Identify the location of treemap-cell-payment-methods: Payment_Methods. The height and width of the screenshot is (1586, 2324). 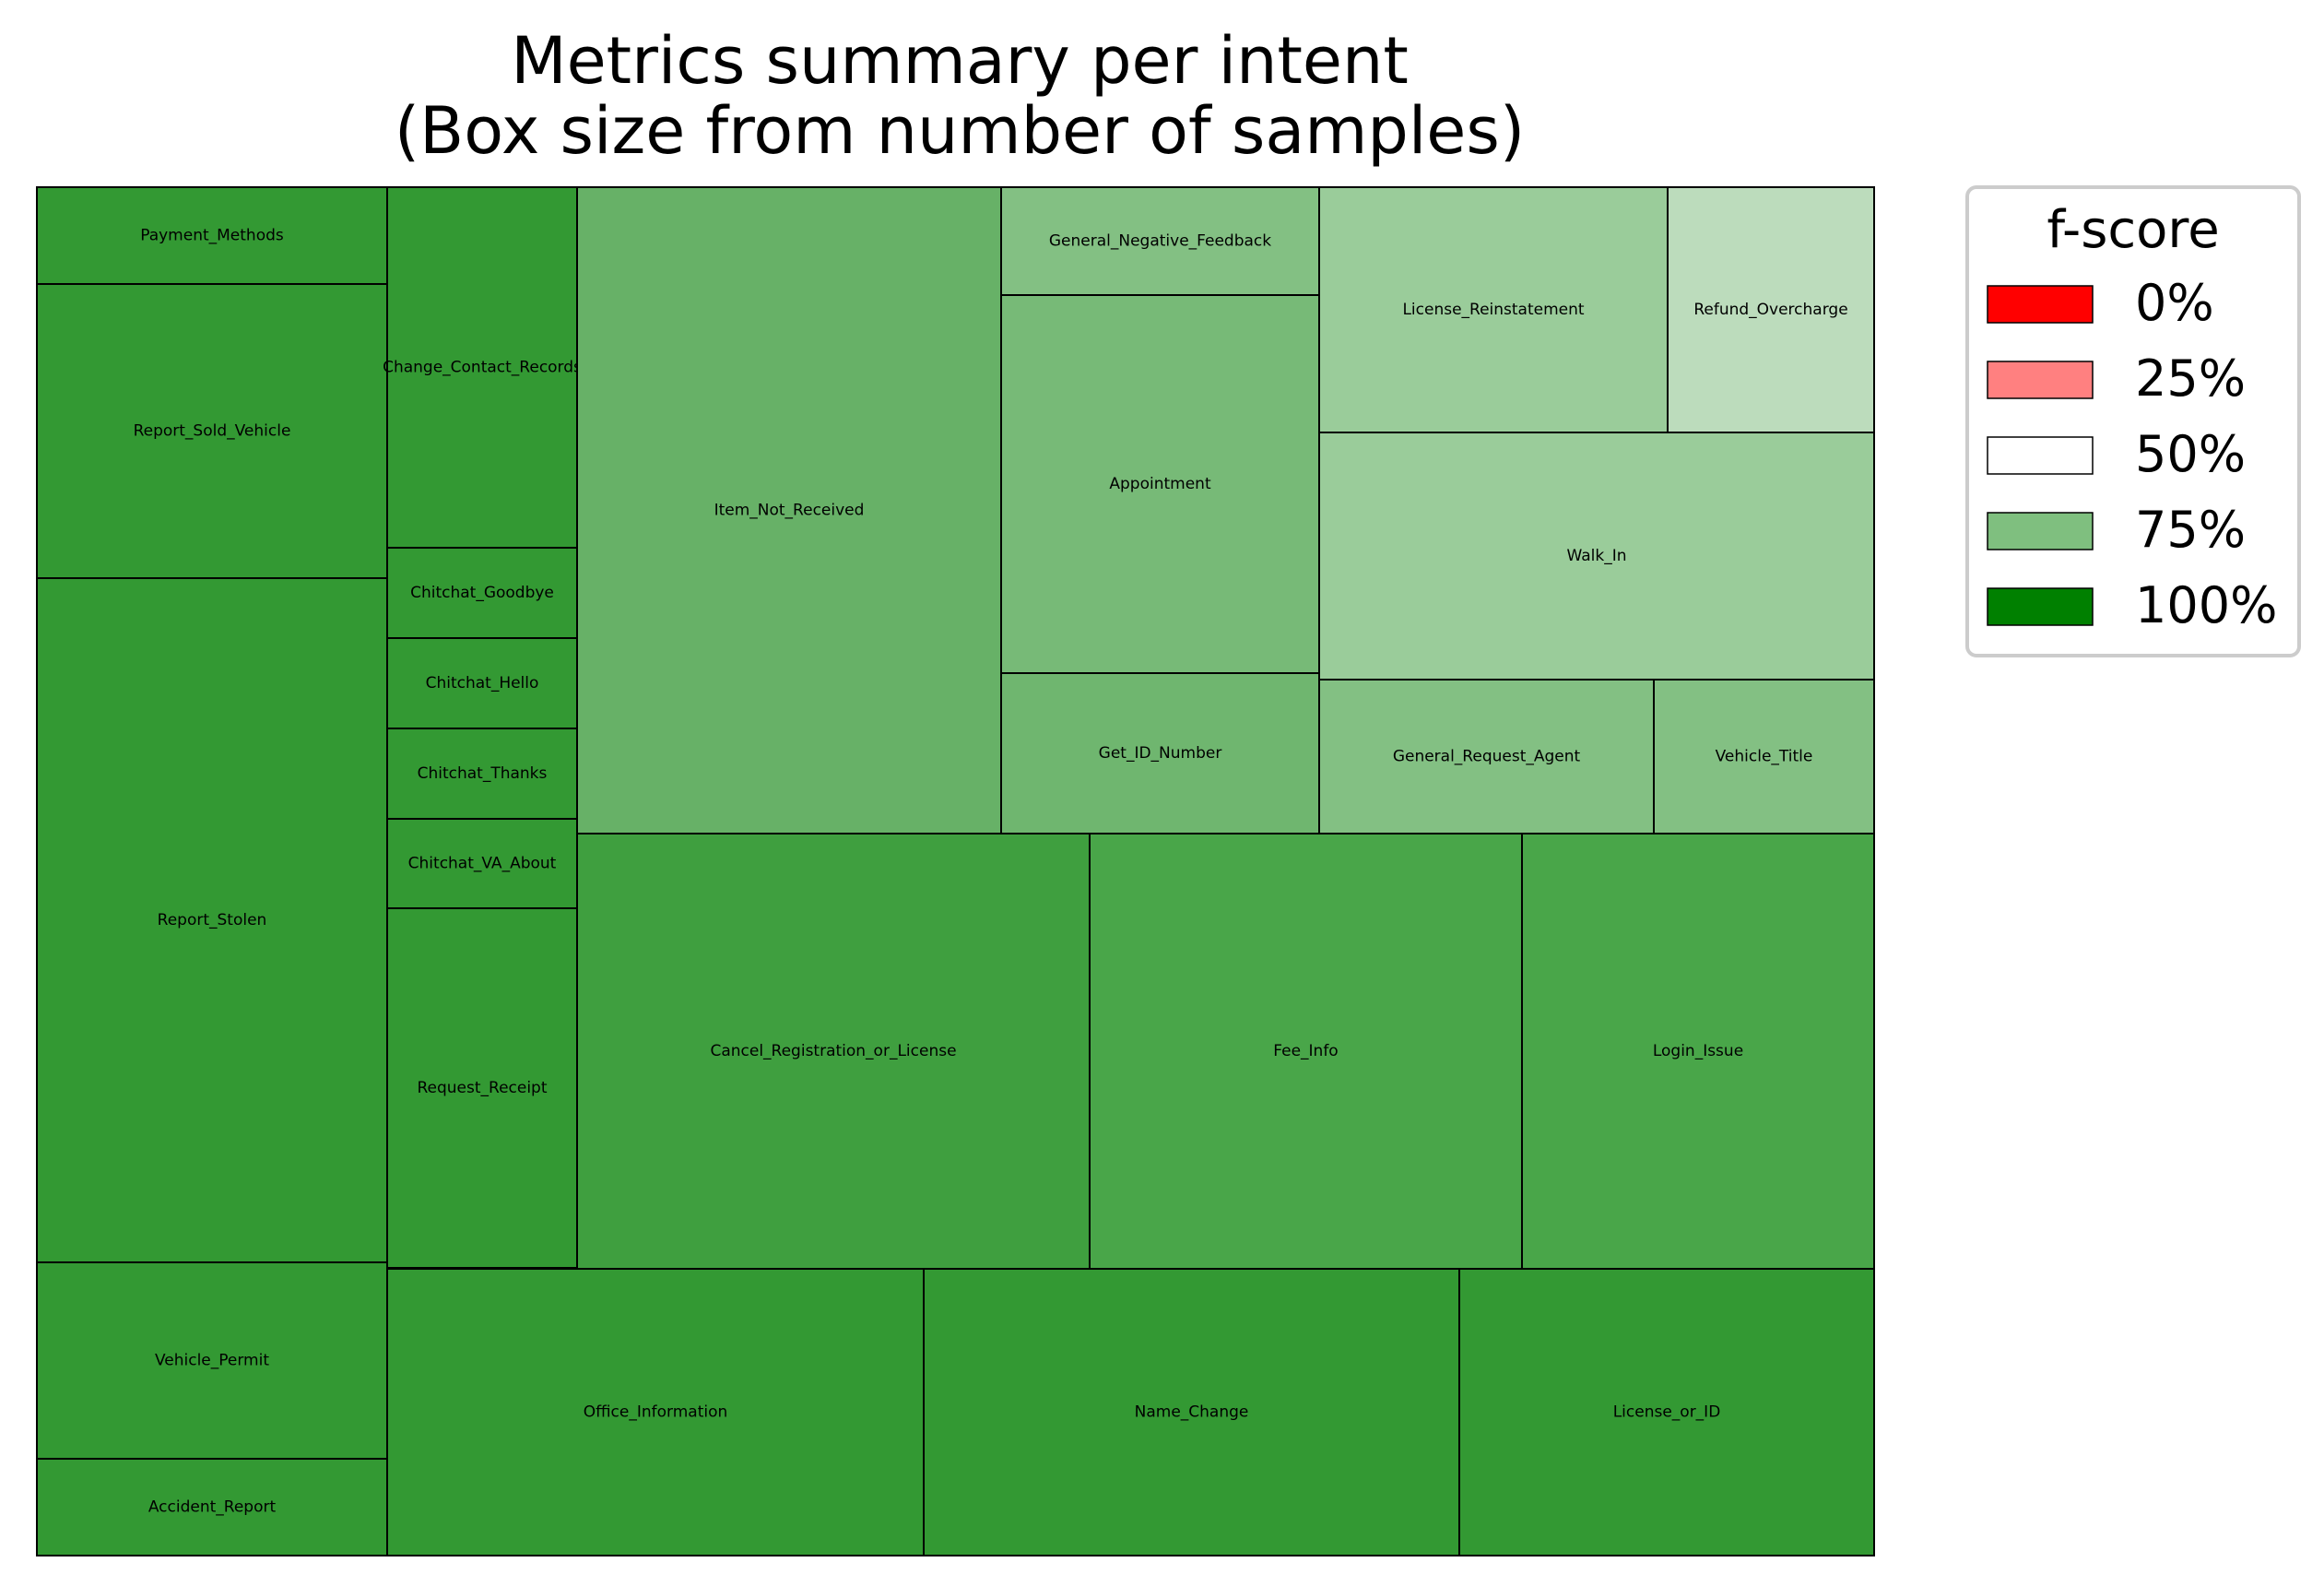
(212, 235).